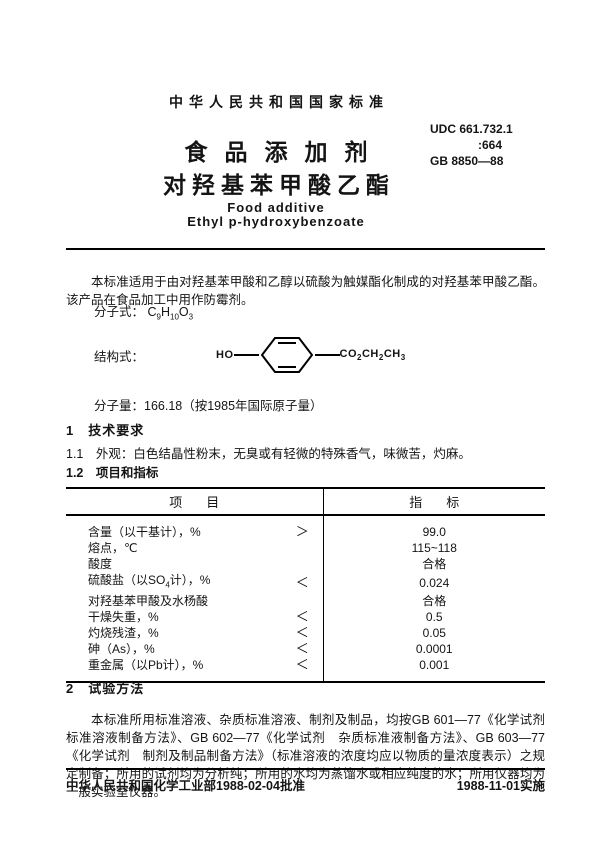 Image resolution: width=600 pixels, height=851 pixels. I want to click on ester-group-label: CO2CH2CH3, so click(372, 355).